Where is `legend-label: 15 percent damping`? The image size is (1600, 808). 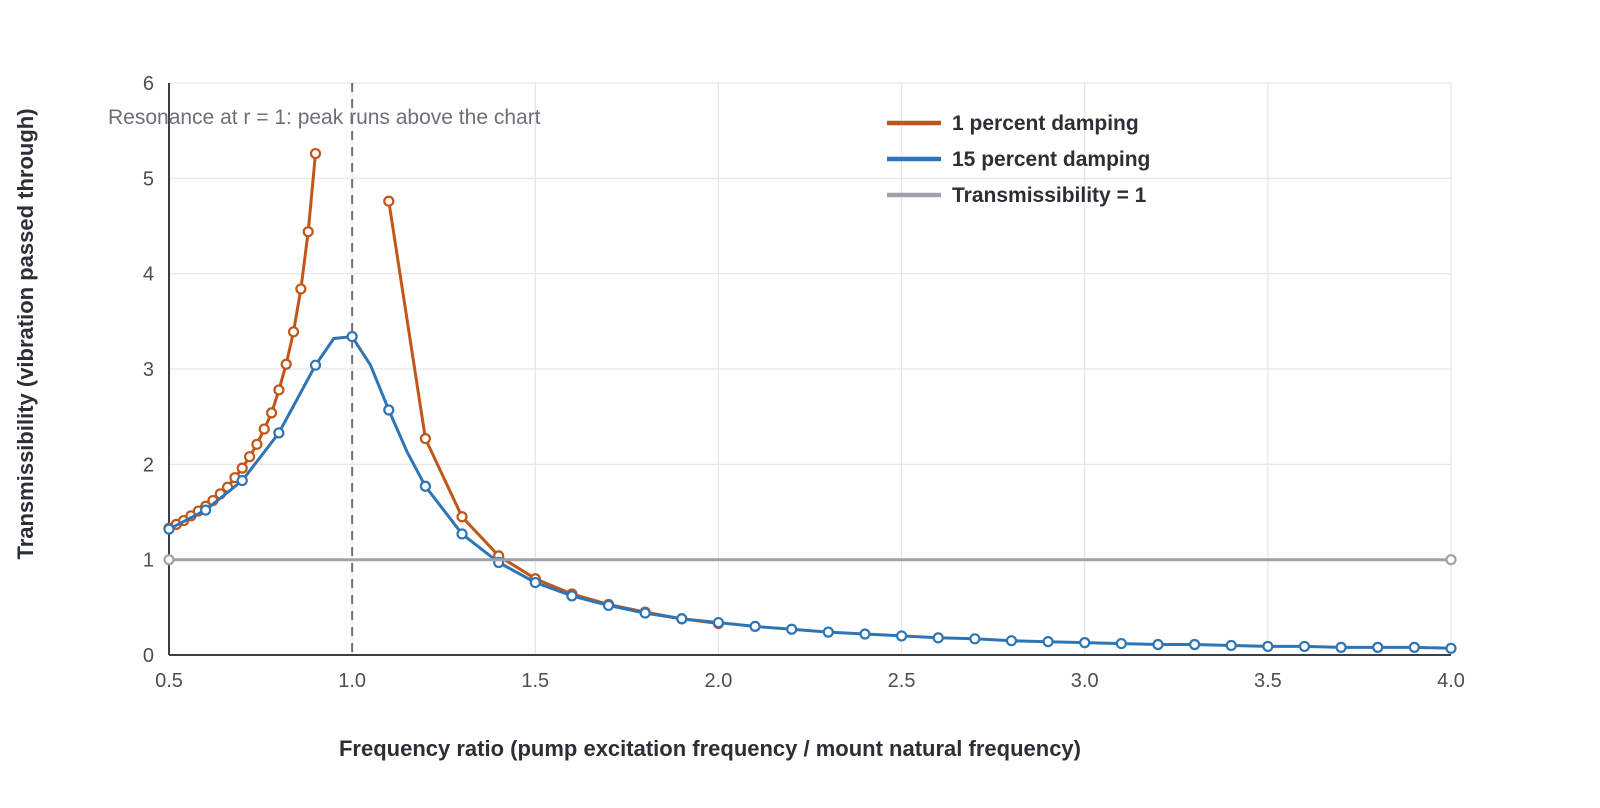
legend-label: 15 percent damping is located at coordinates (1051, 159).